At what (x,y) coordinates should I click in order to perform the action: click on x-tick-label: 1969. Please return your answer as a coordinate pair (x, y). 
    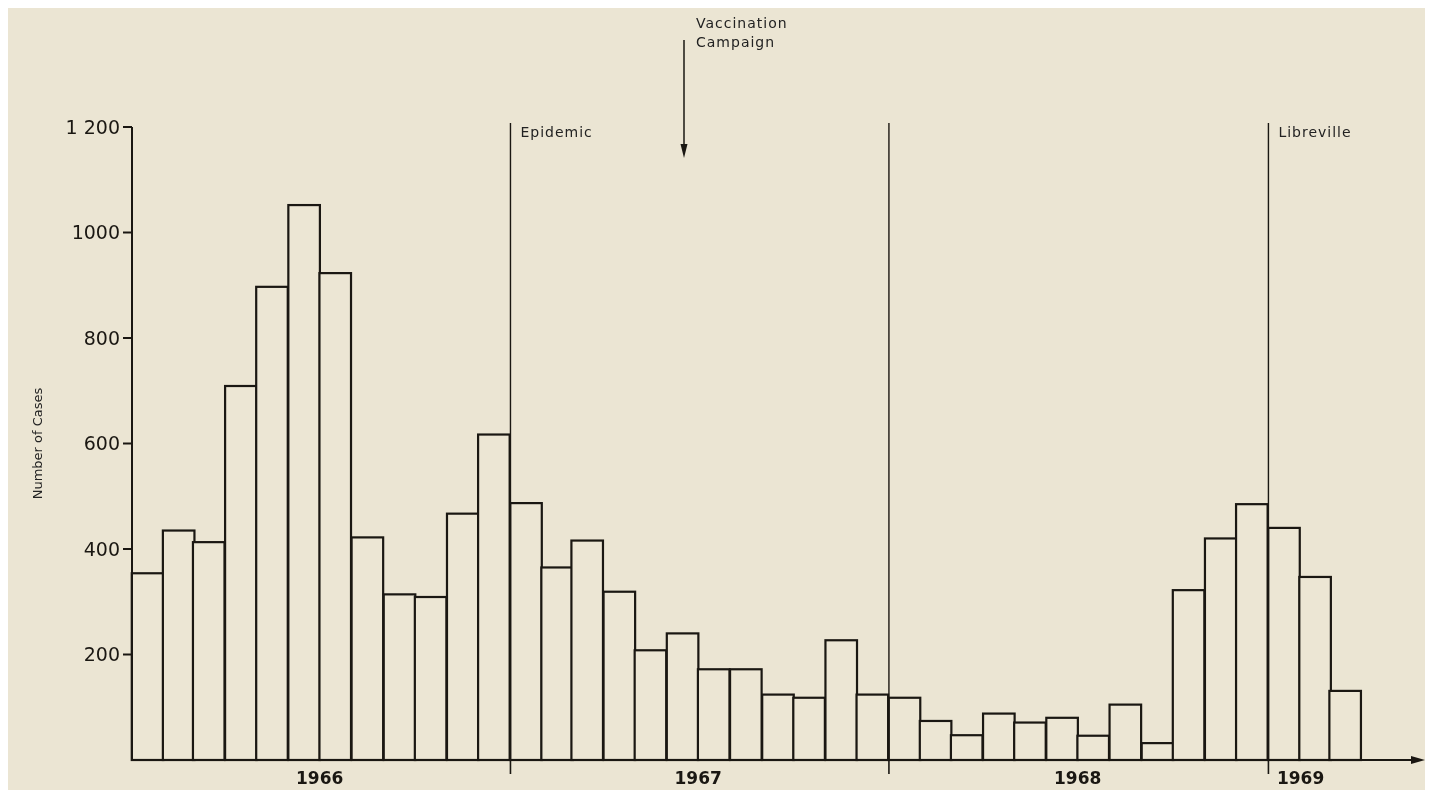
    Looking at the image, I should click on (1300, 778).